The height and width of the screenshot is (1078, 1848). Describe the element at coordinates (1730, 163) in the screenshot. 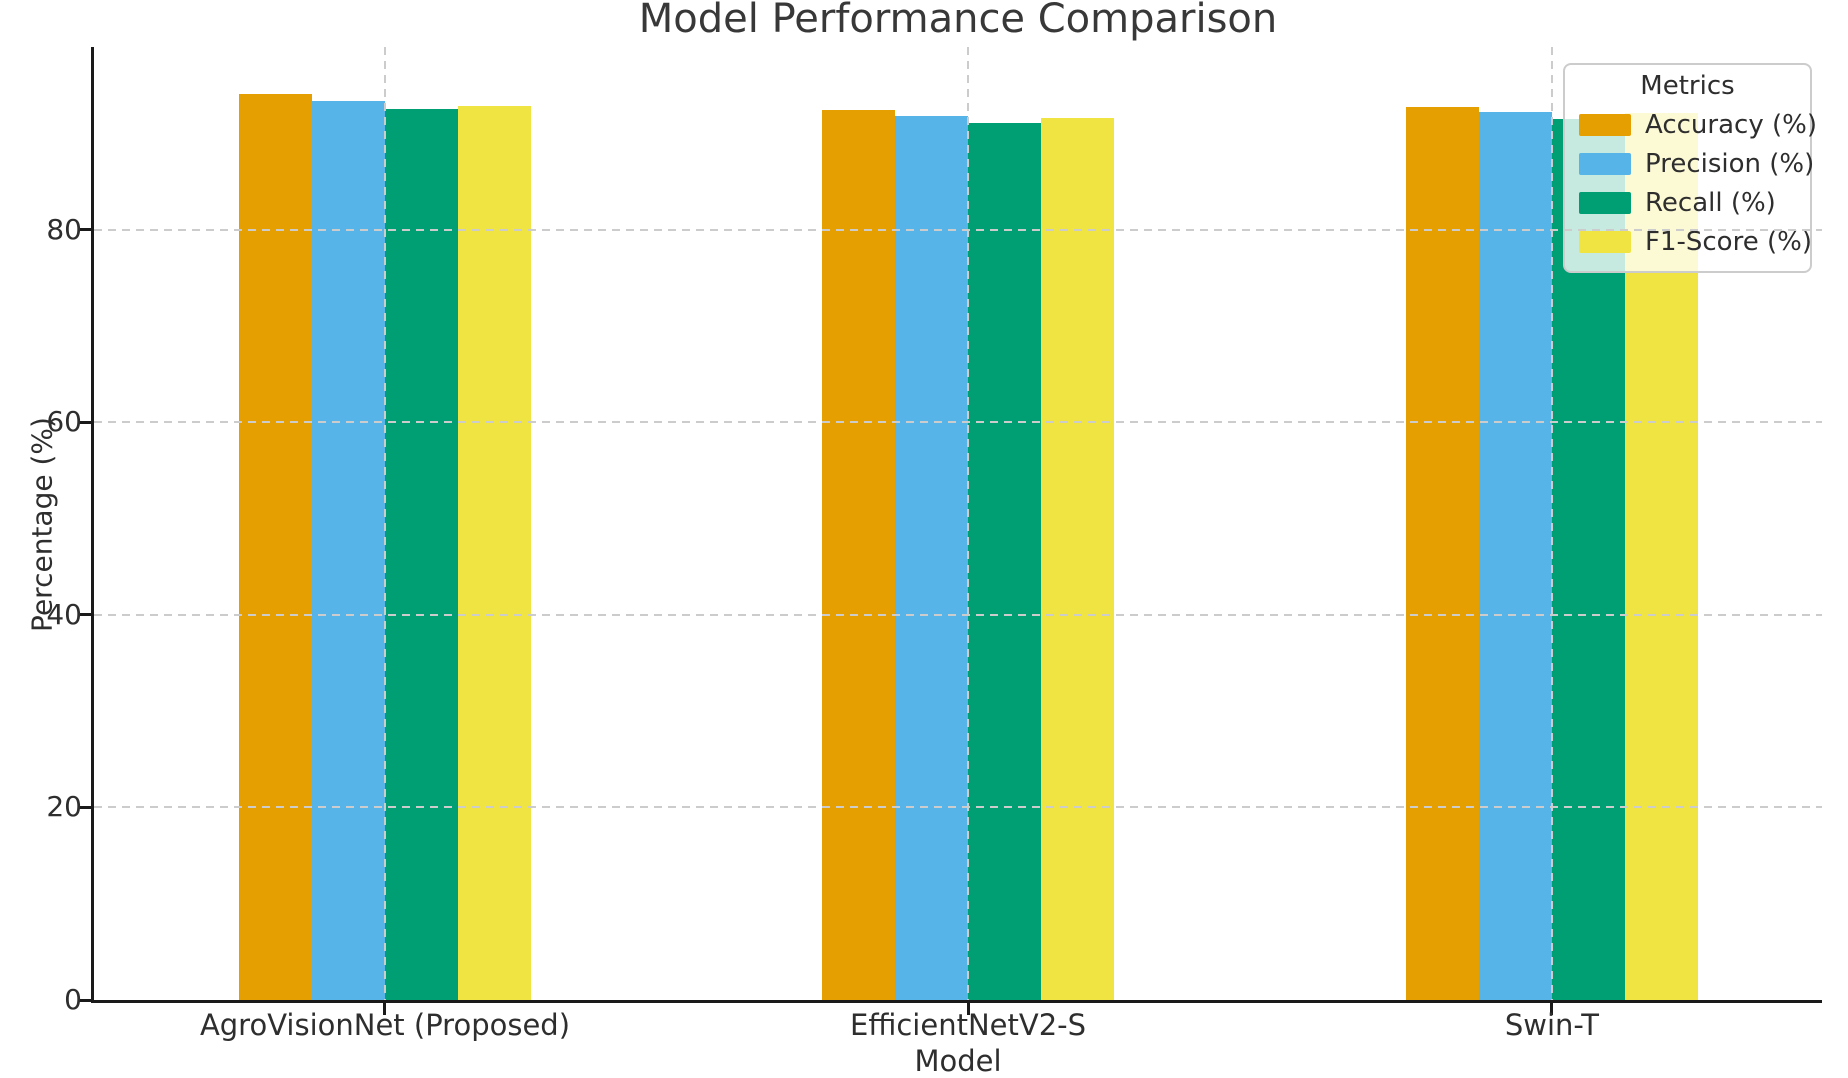

I see `legend-label: Precision (%)` at that location.